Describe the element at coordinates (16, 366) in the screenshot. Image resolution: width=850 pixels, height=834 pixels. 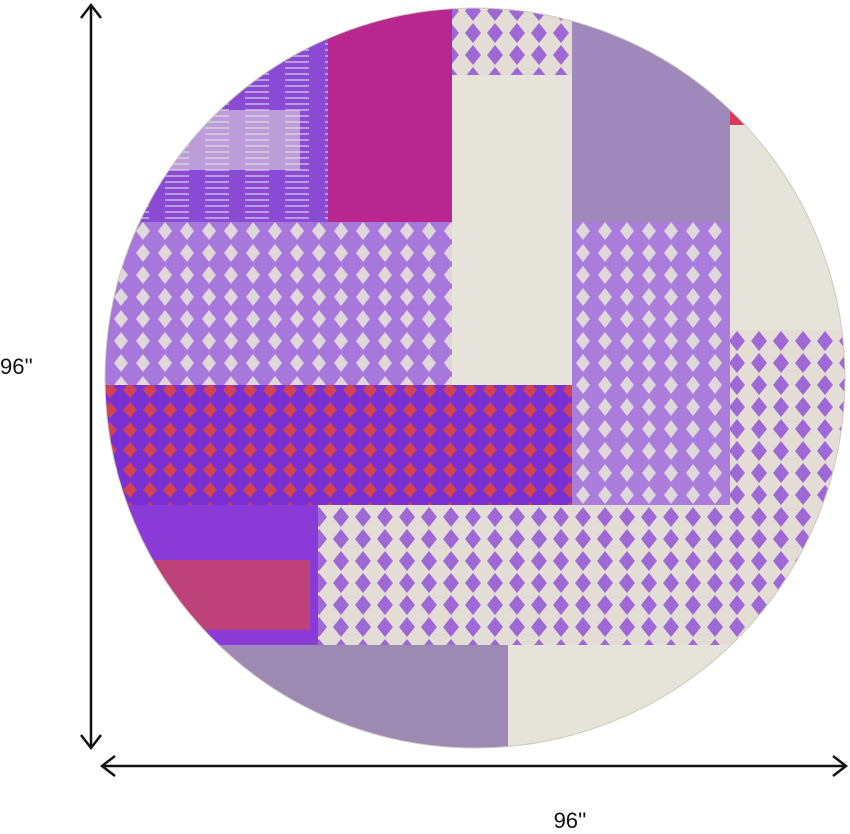
I see `height-label: 96''` at that location.